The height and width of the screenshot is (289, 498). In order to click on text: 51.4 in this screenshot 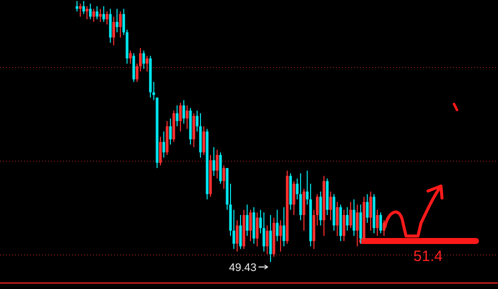, I will do `click(428, 256)`.